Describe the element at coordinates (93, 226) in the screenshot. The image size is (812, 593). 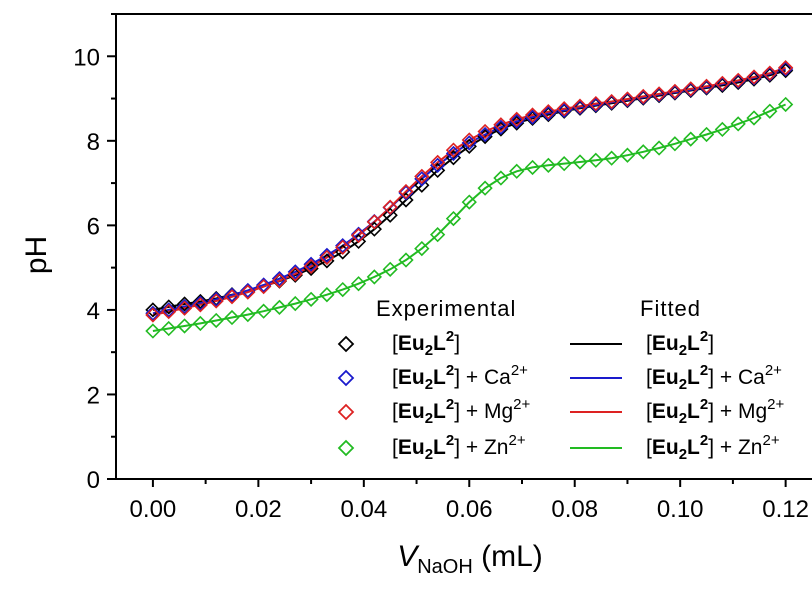
I see `y-tick-label: 6` at that location.